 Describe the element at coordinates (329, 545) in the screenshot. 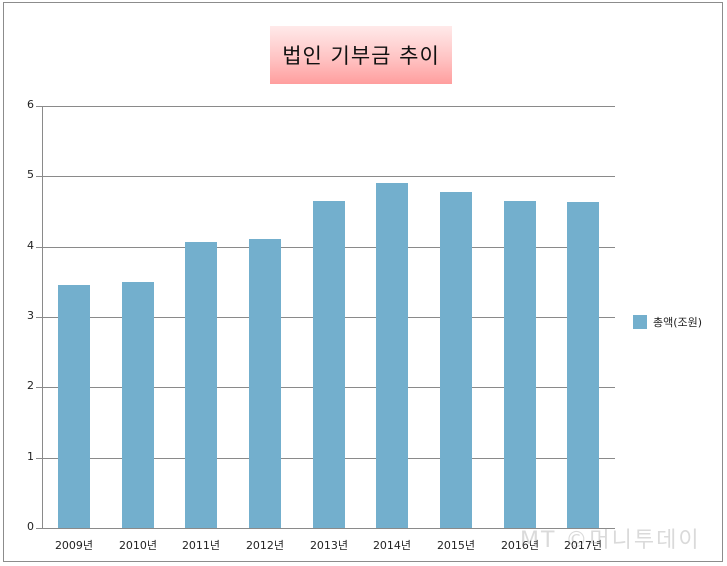

I see `x-tick-label: 2013년` at that location.